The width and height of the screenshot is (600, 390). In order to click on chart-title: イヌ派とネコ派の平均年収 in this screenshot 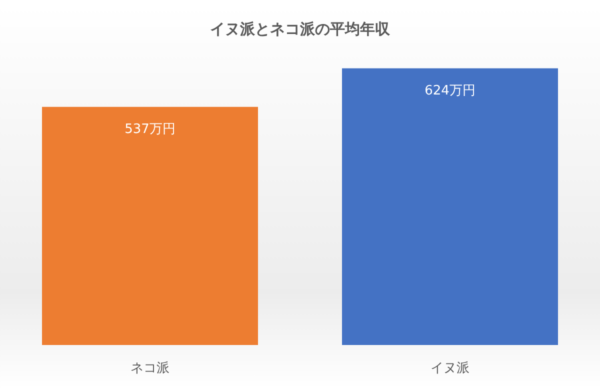, I will do `click(300, 29)`.